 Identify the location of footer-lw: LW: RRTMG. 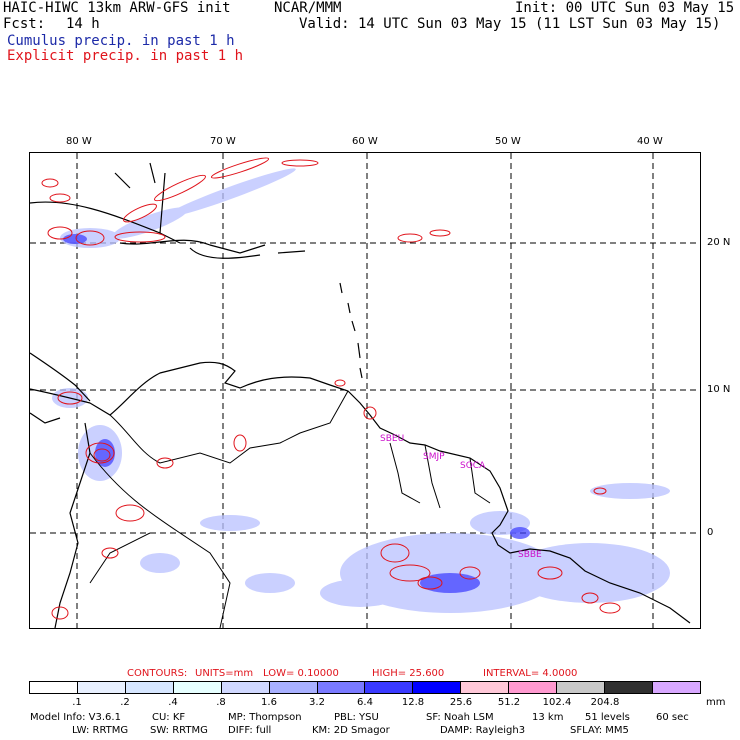
(100, 730).